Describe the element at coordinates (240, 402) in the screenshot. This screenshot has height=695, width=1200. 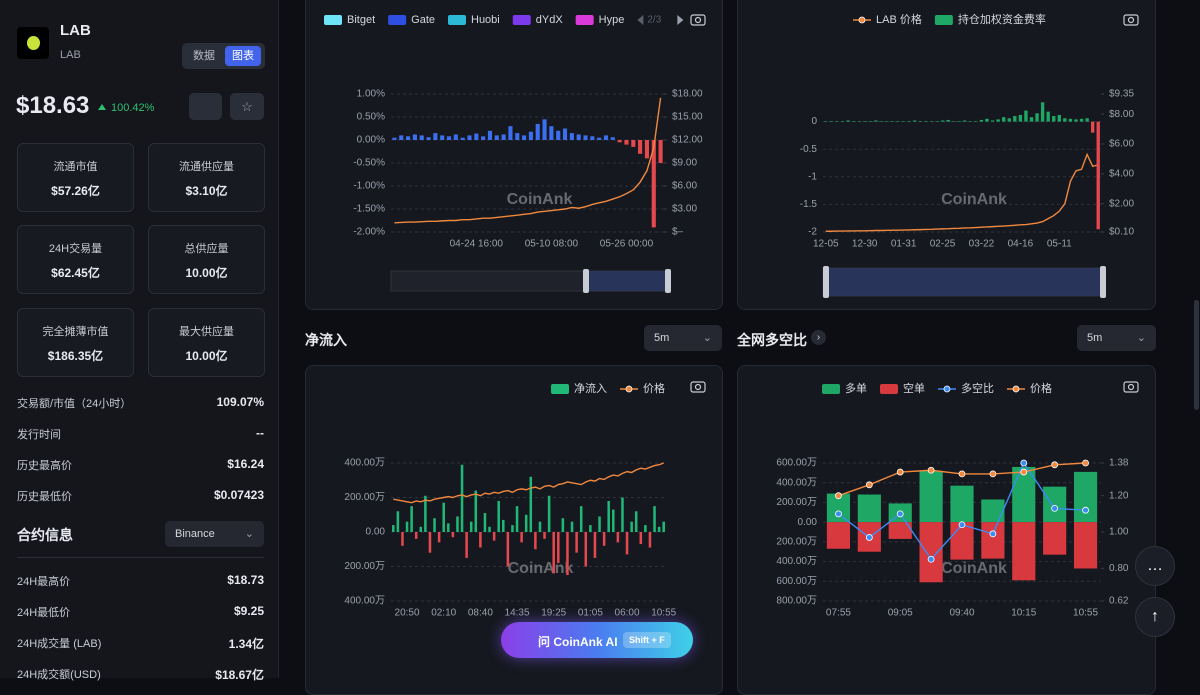
I see `row-value: 109.07%` at that location.